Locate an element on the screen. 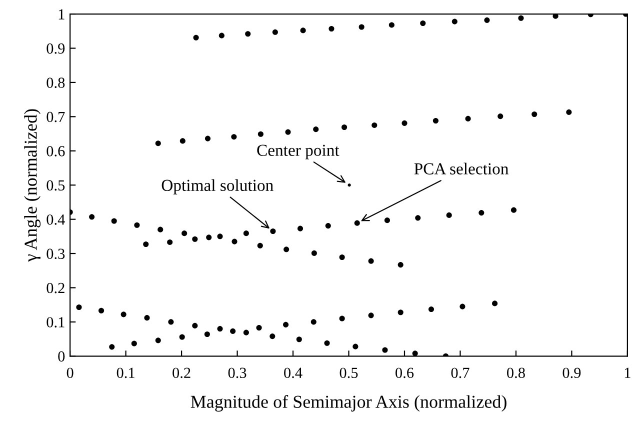  x-tick-label: 0.5 is located at coordinates (349, 373).